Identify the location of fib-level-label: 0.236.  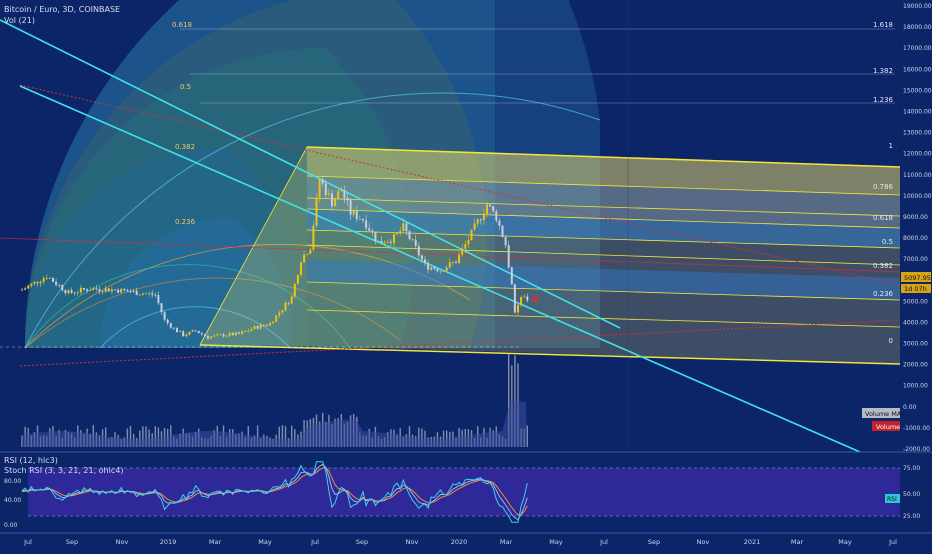
(883, 294).